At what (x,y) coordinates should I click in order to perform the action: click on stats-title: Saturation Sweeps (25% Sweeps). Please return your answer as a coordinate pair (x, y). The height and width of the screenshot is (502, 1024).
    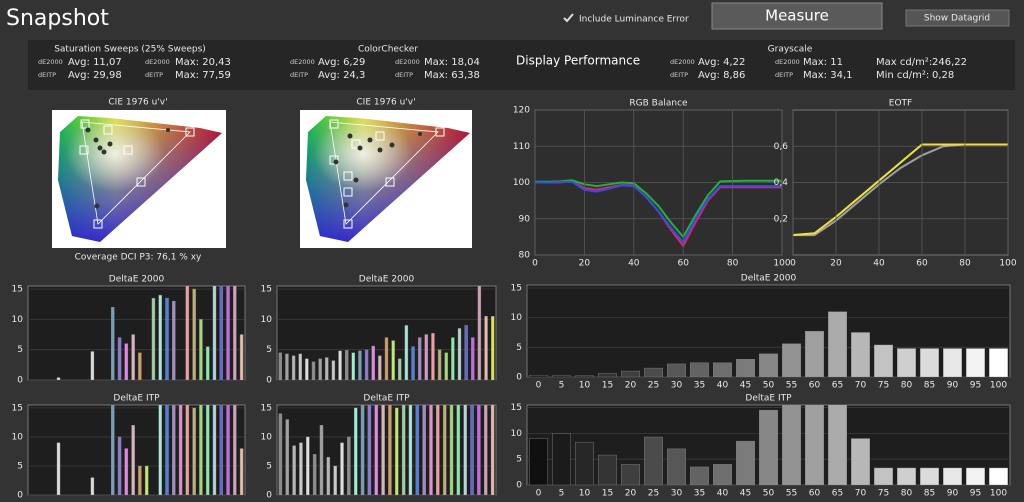
    Looking at the image, I should click on (130, 50).